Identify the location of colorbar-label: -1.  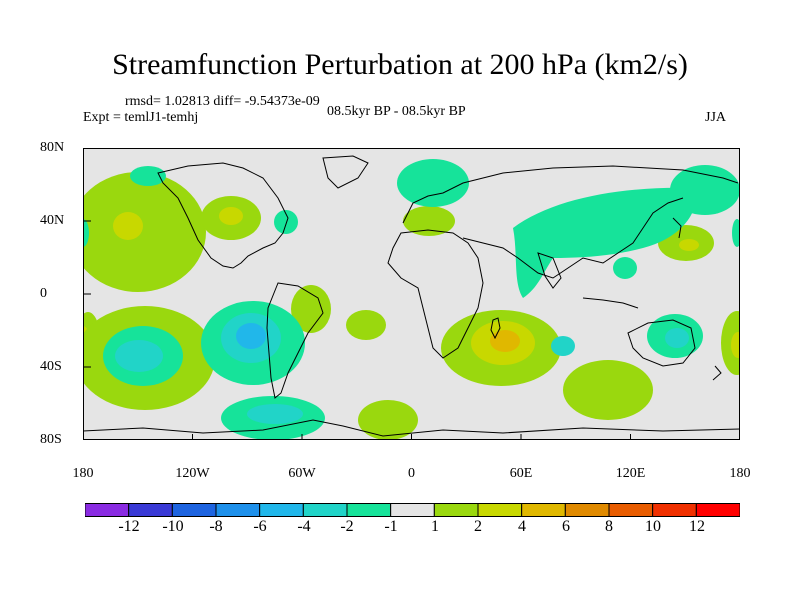
(391, 526).